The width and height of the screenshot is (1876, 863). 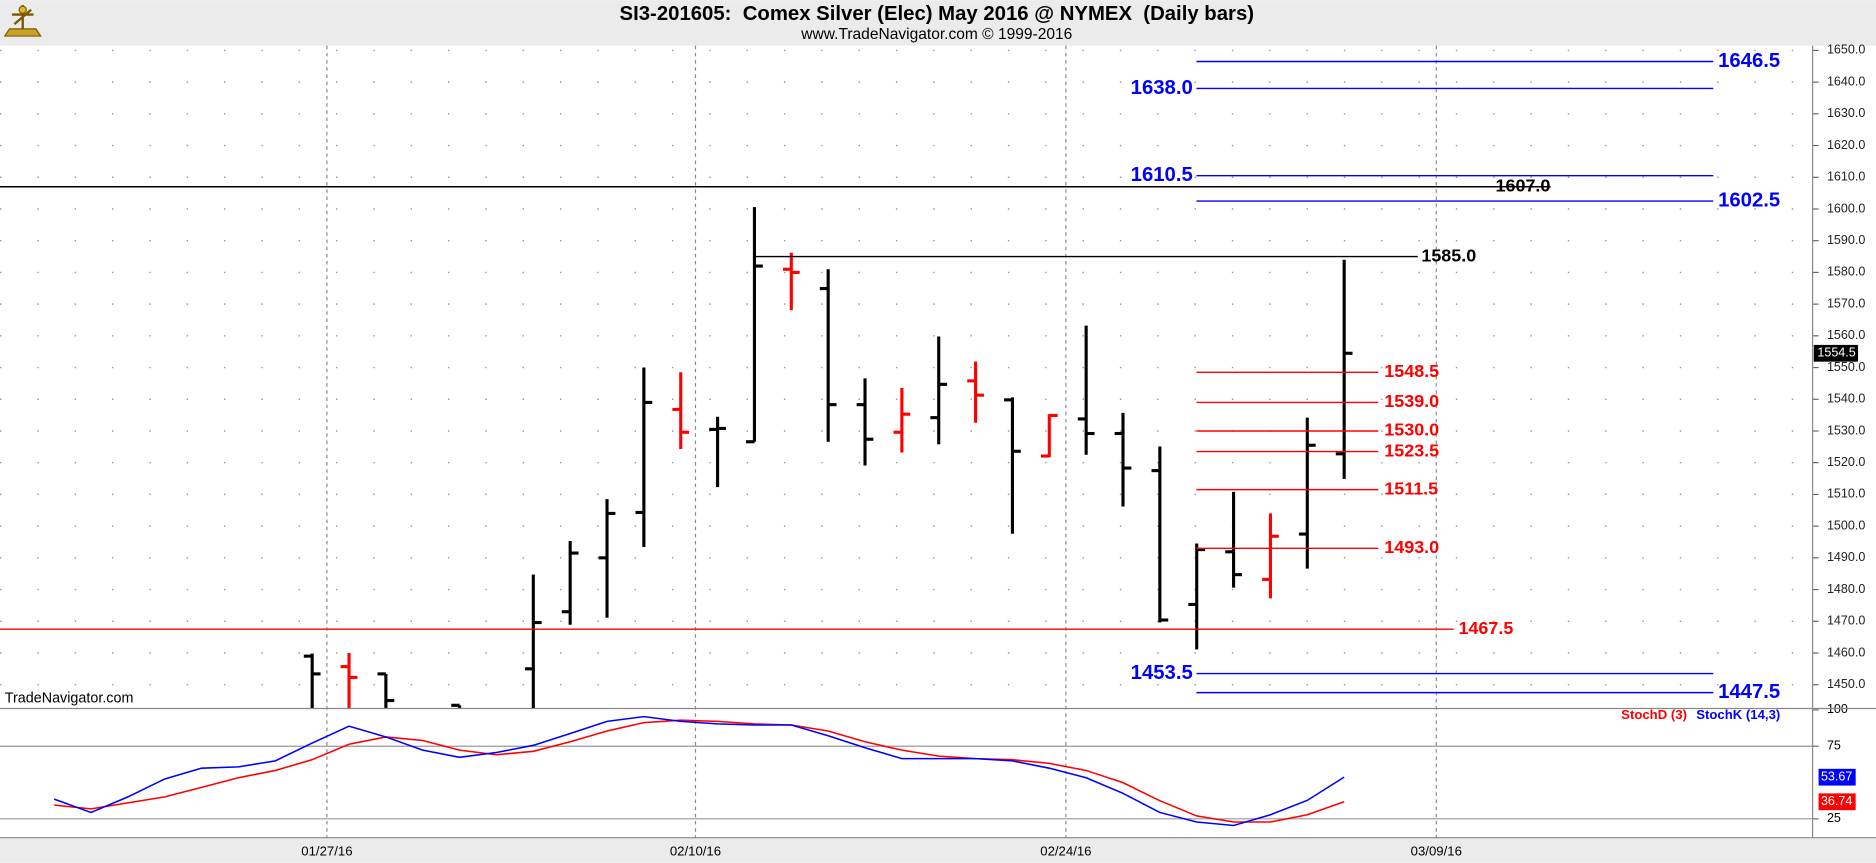 What do you see at coordinates (1846, 652) in the screenshot?
I see `y-tick-label: 1460.0` at bounding box center [1846, 652].